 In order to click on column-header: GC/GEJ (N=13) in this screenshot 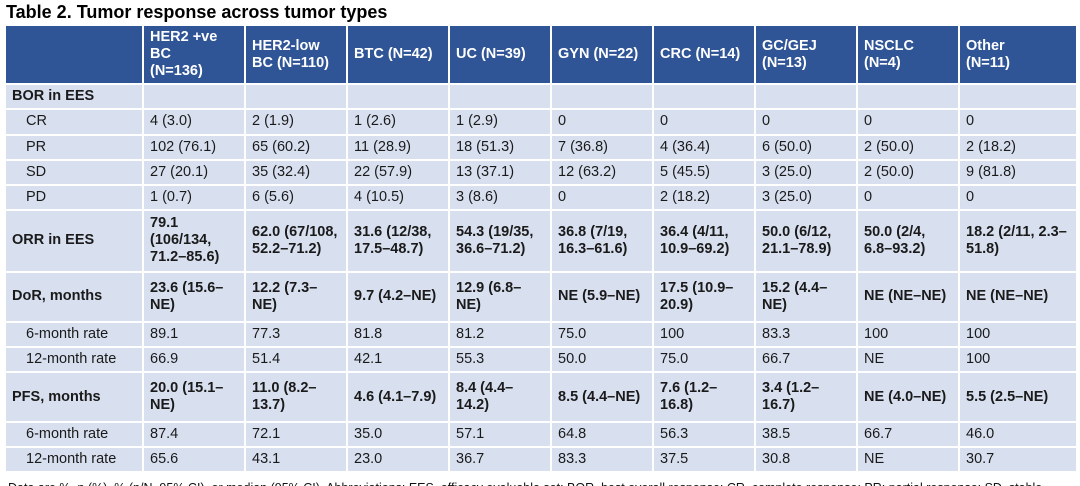, I will do `click(806, 55)`.